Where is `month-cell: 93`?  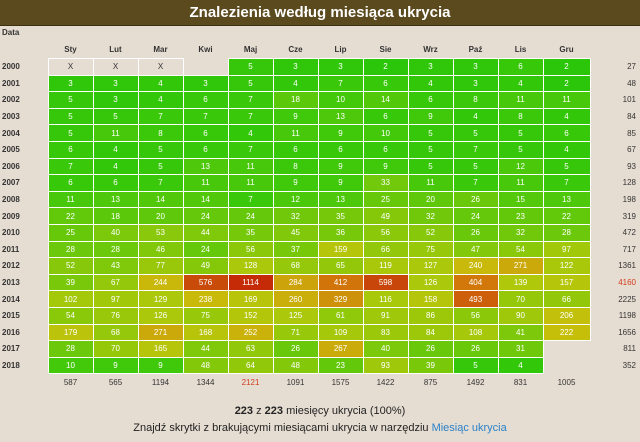
month-cell: 93 is located at coordinates (385, 365).